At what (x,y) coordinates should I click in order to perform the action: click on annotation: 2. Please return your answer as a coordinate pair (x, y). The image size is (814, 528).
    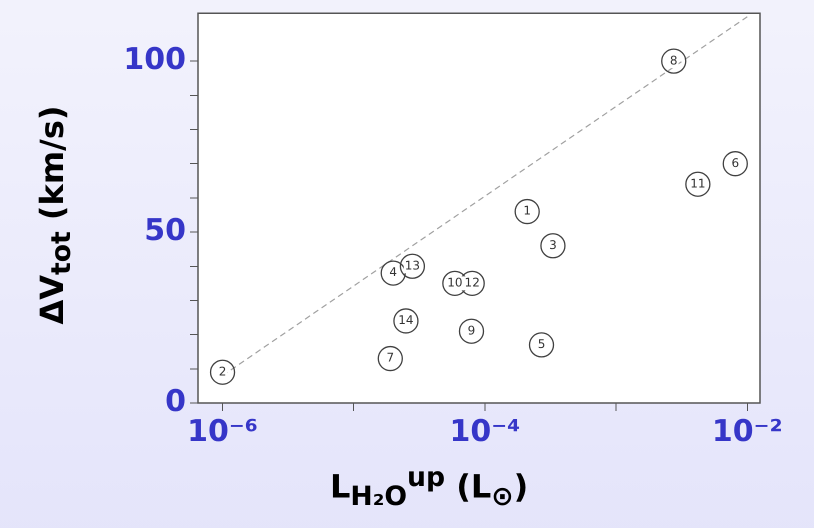
    Looking at the image, I should click on (222, 371).